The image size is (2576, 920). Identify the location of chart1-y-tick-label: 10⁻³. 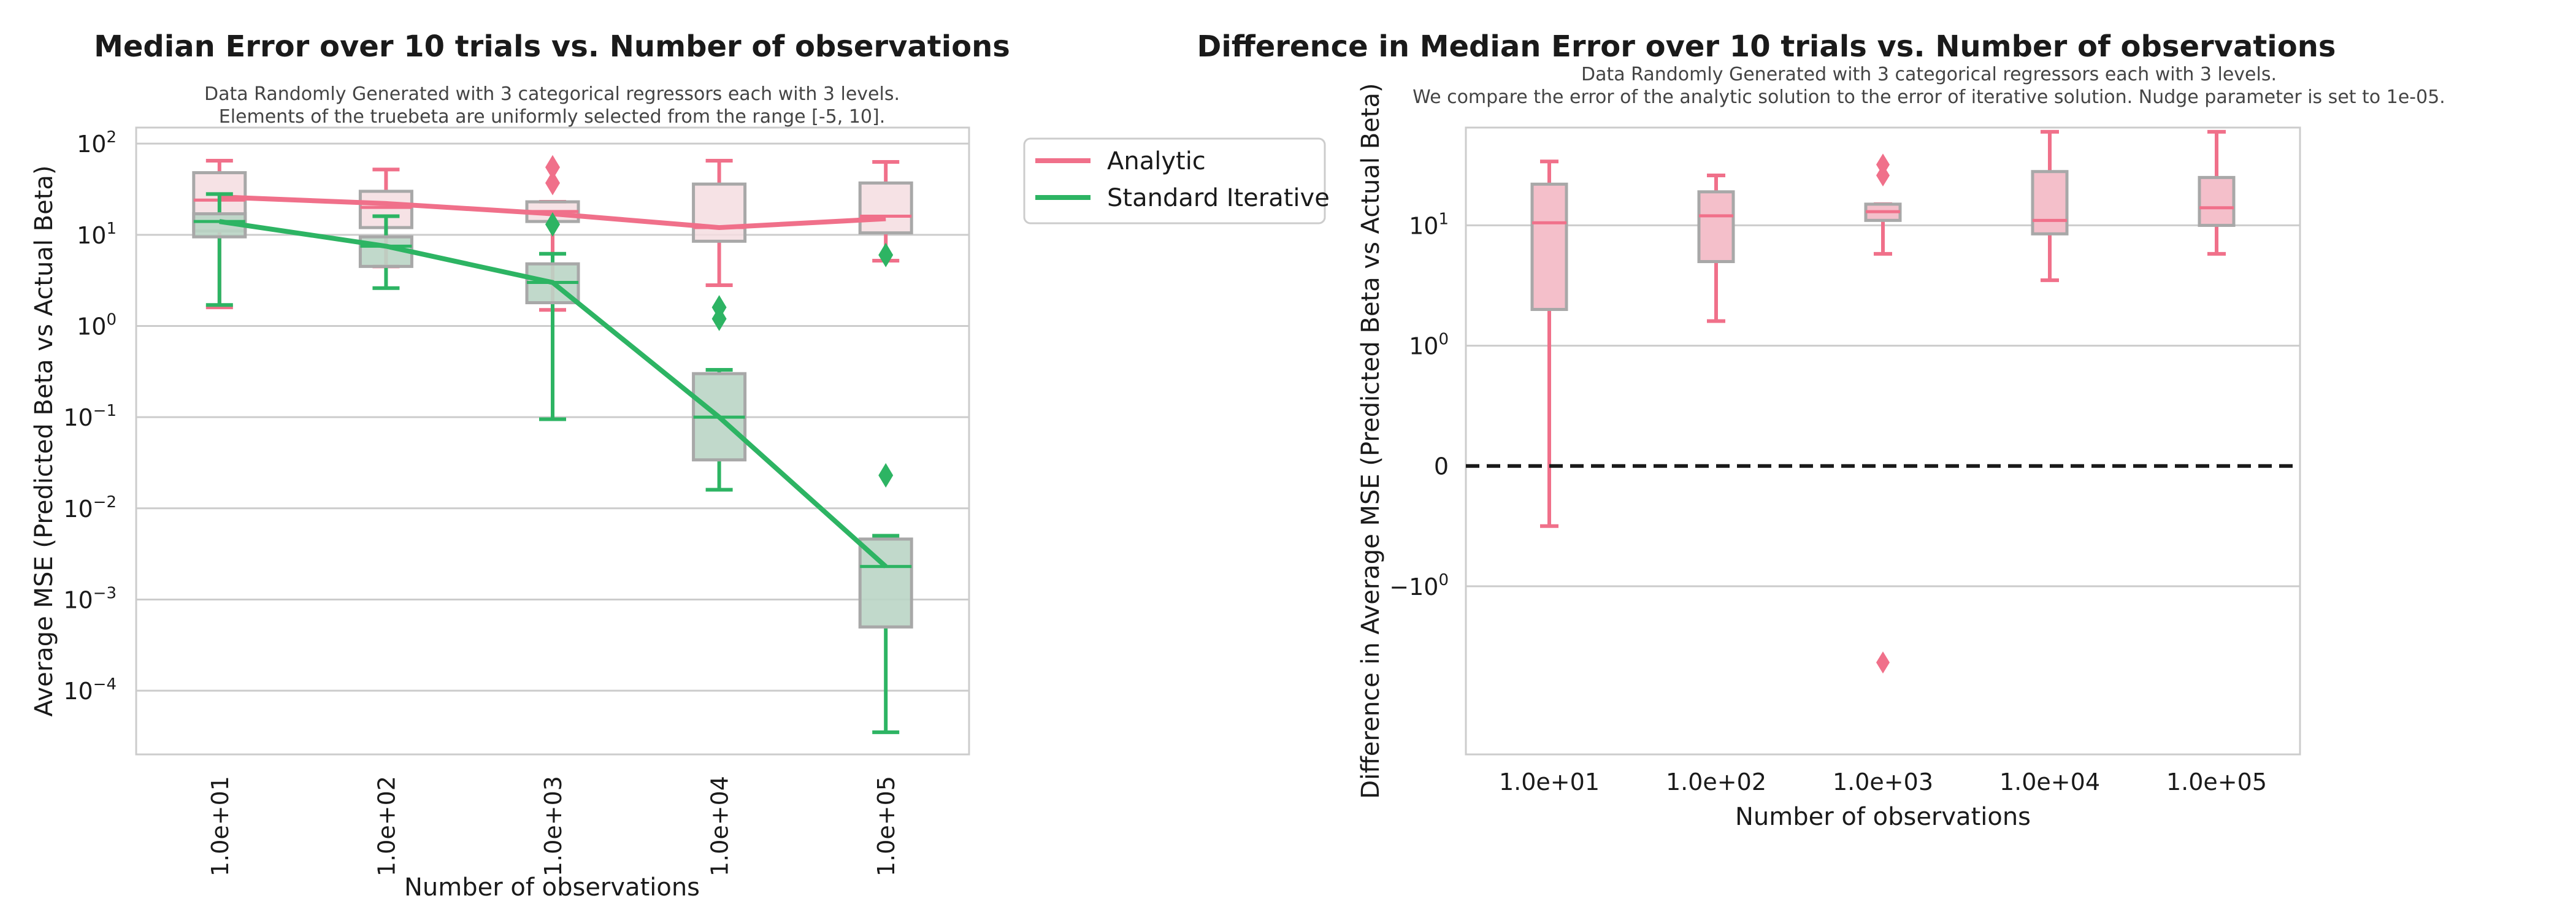
(90, 598).